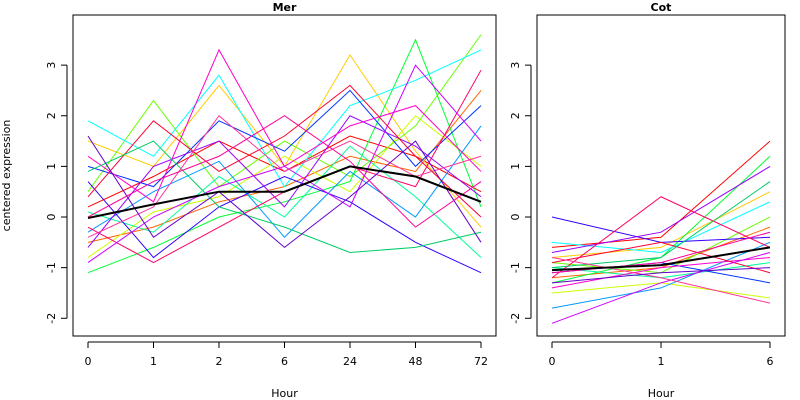 The image size is (800, 400). What do you see at coordinates (6, 176) in the screenshot?
I see `y-axis-label: centered expression` at bounding box center [6, 176].